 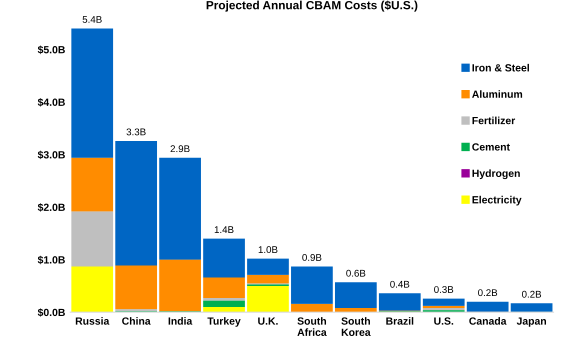 What do you see at coordinates (400, 284) in the screenshot?
I see `total-label: 0.4B` at bounding box center [400, 284].